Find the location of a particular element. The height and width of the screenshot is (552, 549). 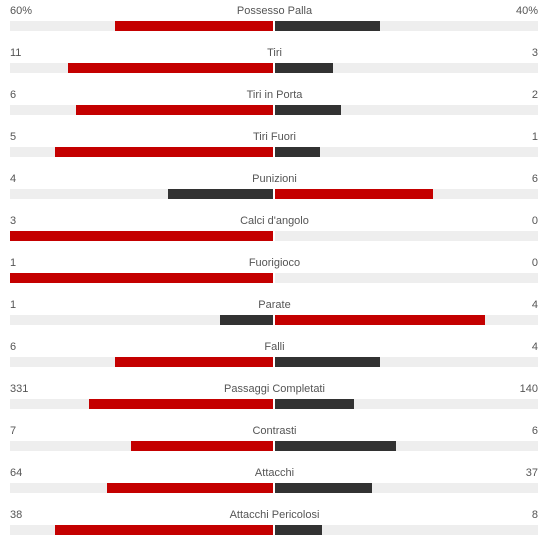

stat-row-tackles: 7 Contrasti 6 is located at coordinates (274, 441).